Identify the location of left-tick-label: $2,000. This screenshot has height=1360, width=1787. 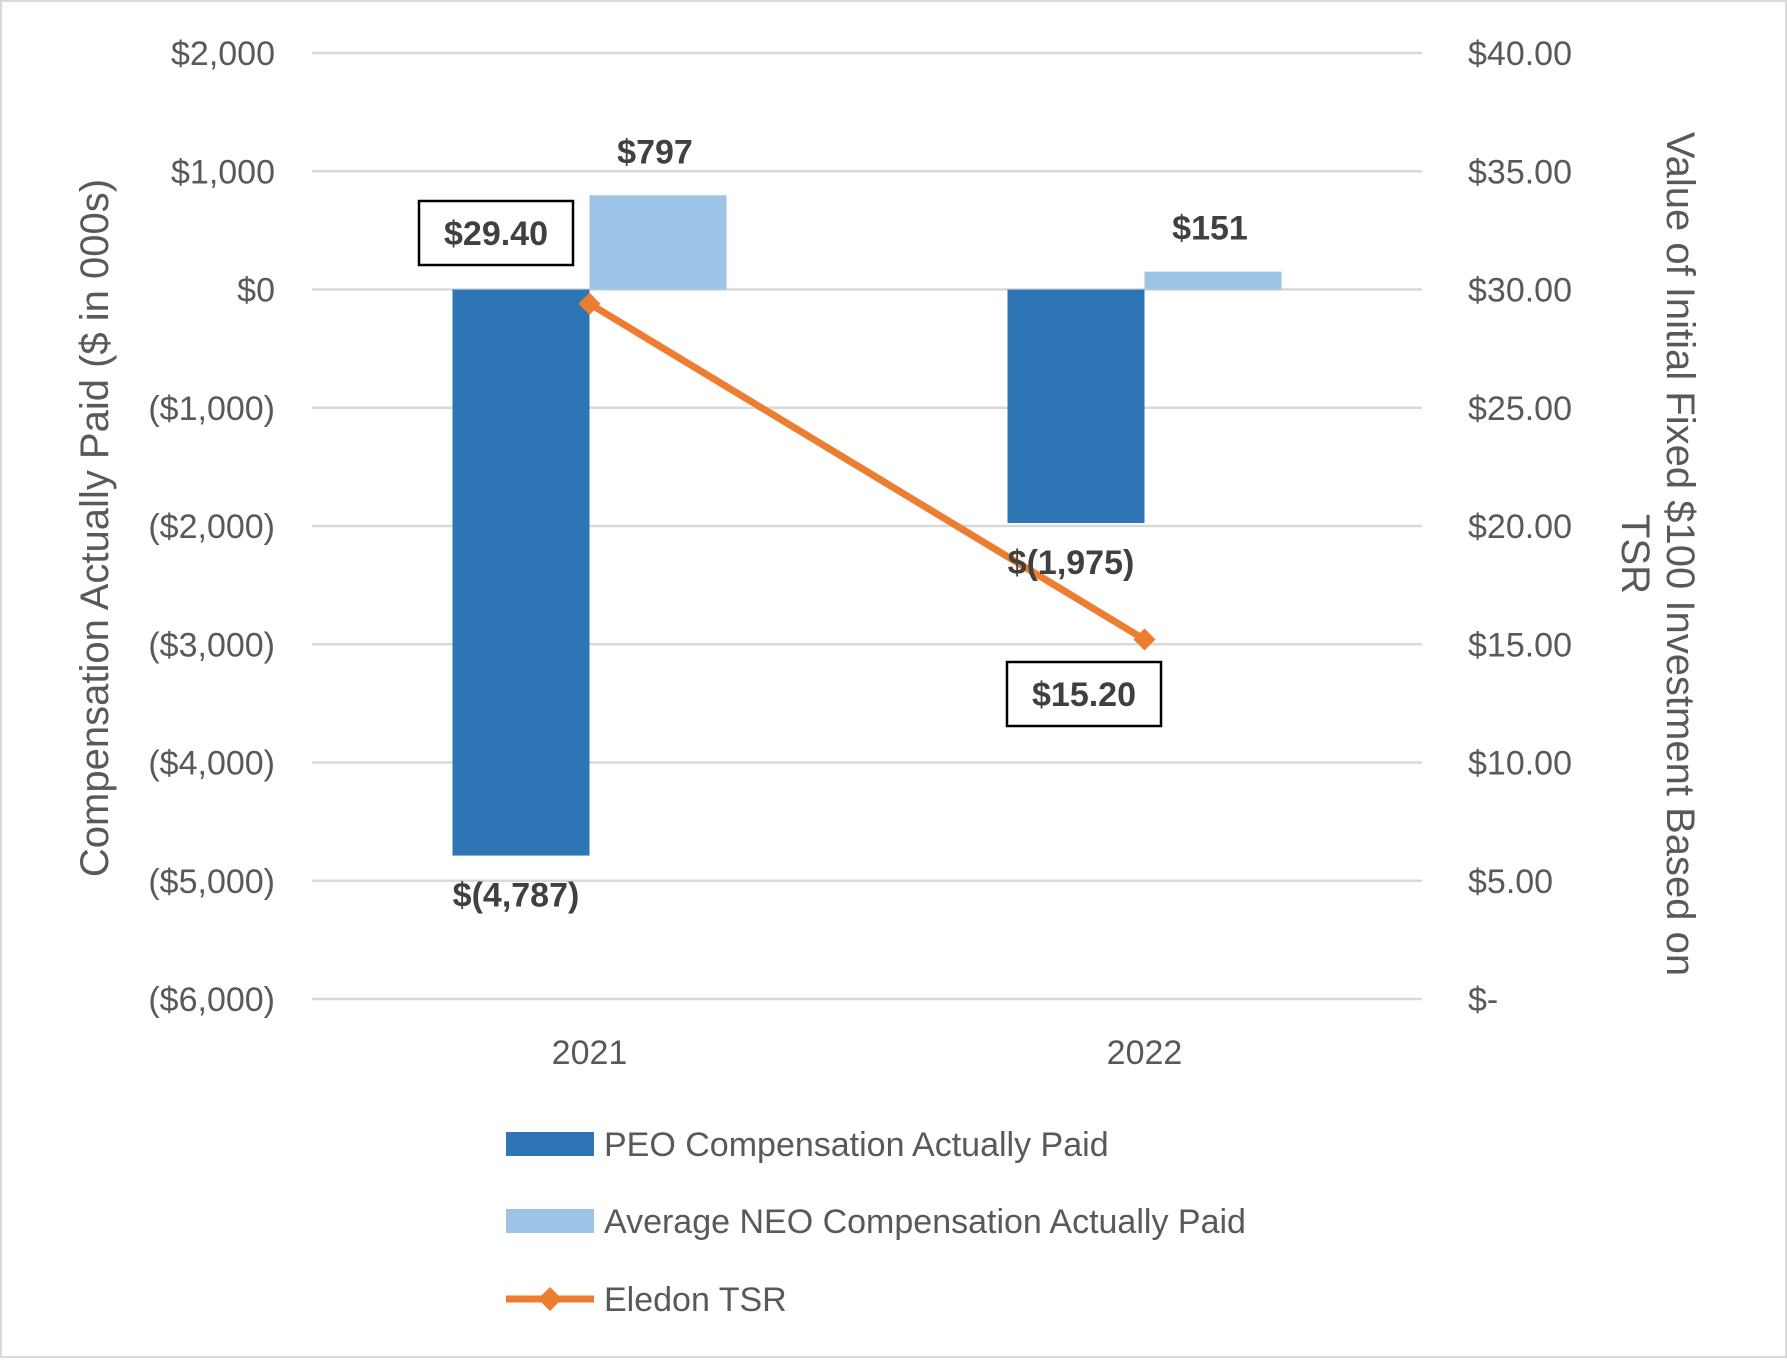
(223, 54).